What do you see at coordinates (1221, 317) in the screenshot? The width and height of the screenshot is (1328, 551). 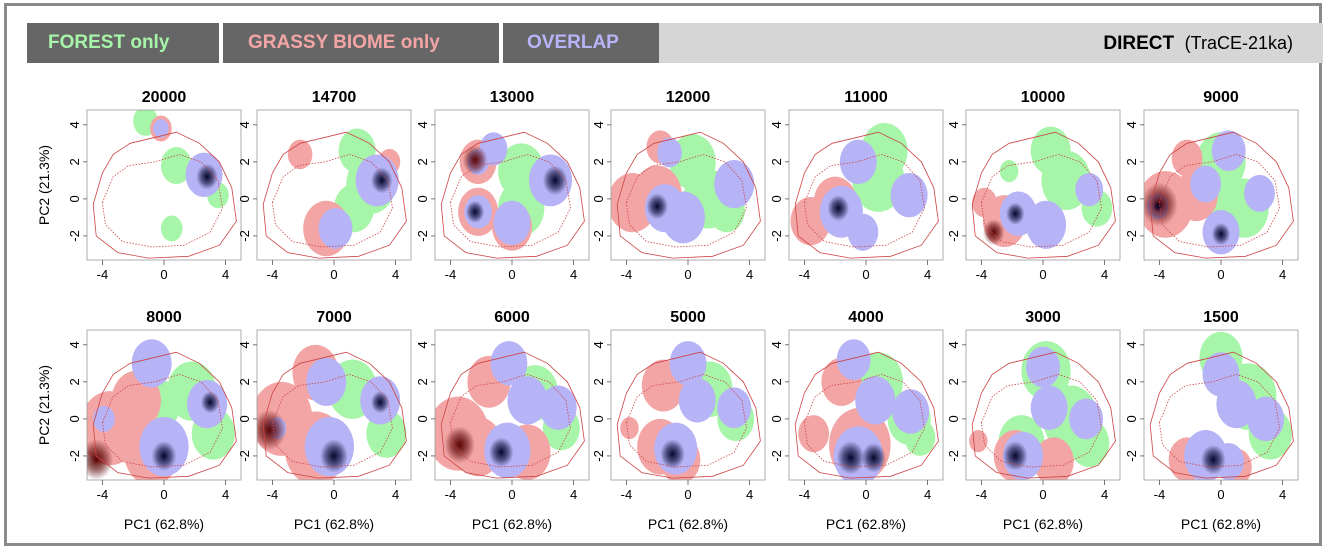 I see `panel-title: 1500` at bounding box center [1221, 317].